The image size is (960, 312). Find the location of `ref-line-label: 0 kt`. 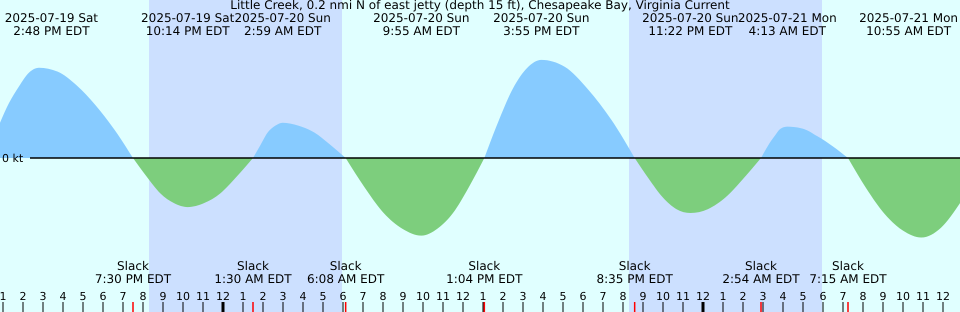

ref-line-label: 0 kt is located at coordinates (13, 159).